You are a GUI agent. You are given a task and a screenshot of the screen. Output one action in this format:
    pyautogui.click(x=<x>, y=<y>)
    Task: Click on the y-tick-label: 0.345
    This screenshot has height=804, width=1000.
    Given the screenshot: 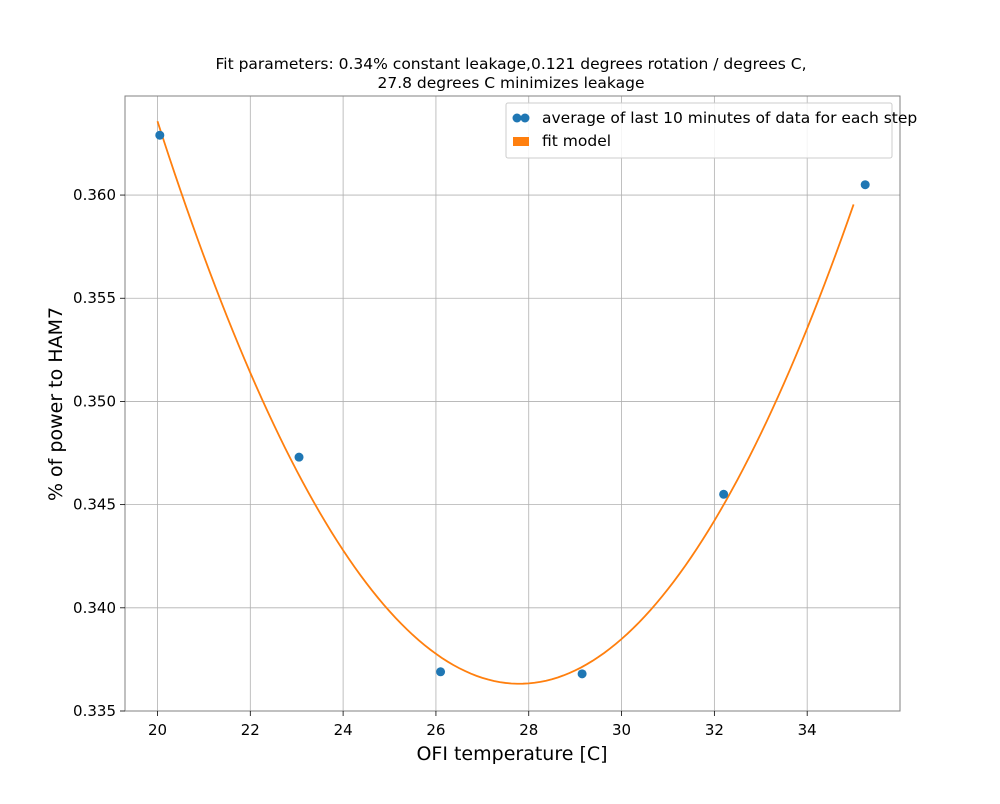 What is the action you would take?
    pyautogui.click(x=94, y=505)
    